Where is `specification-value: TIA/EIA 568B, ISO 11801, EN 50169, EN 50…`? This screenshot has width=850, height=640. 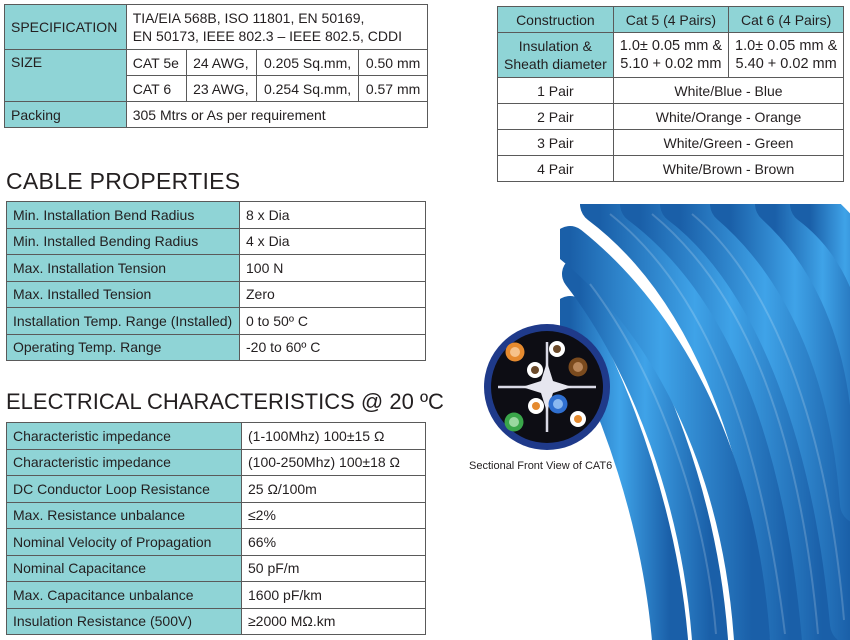 specification-value: TIA/EIA 568B, ISO 11801, EN 50169, EN 50… is located at coordinates (277, 27).